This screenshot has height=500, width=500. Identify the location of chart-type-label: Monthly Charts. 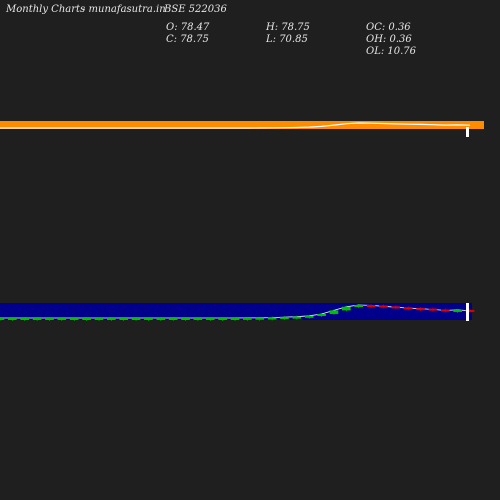
(46, 9).